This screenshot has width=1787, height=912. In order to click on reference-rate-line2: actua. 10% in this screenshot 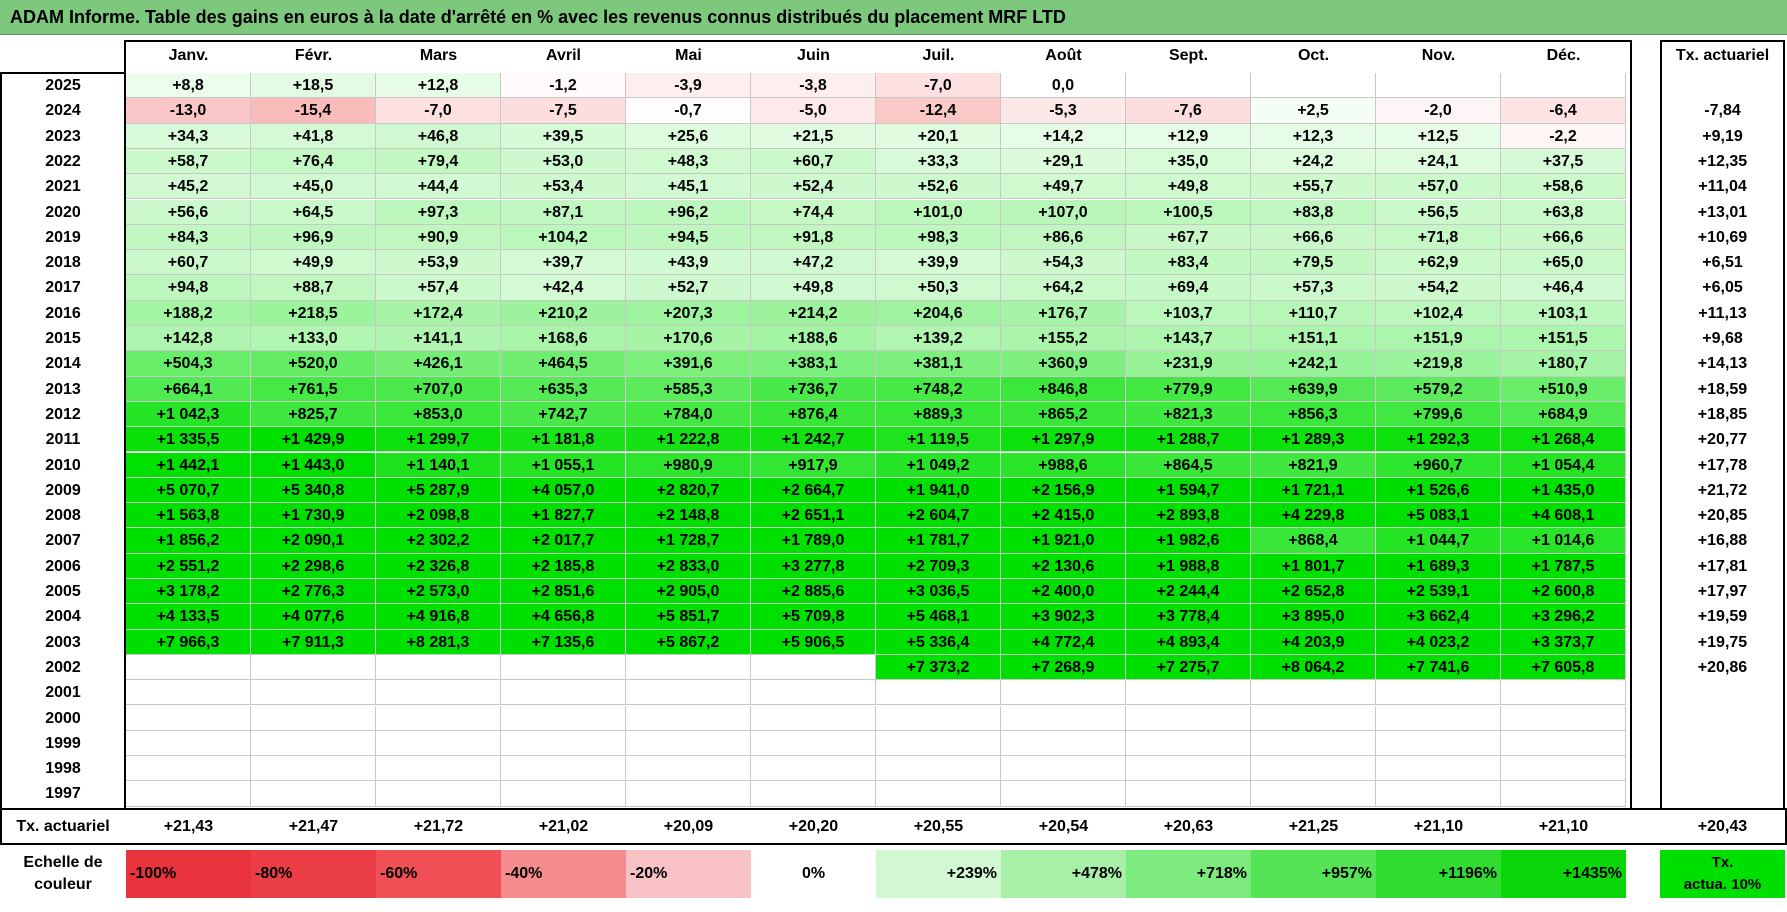, I will do `click(1722, 884)`.